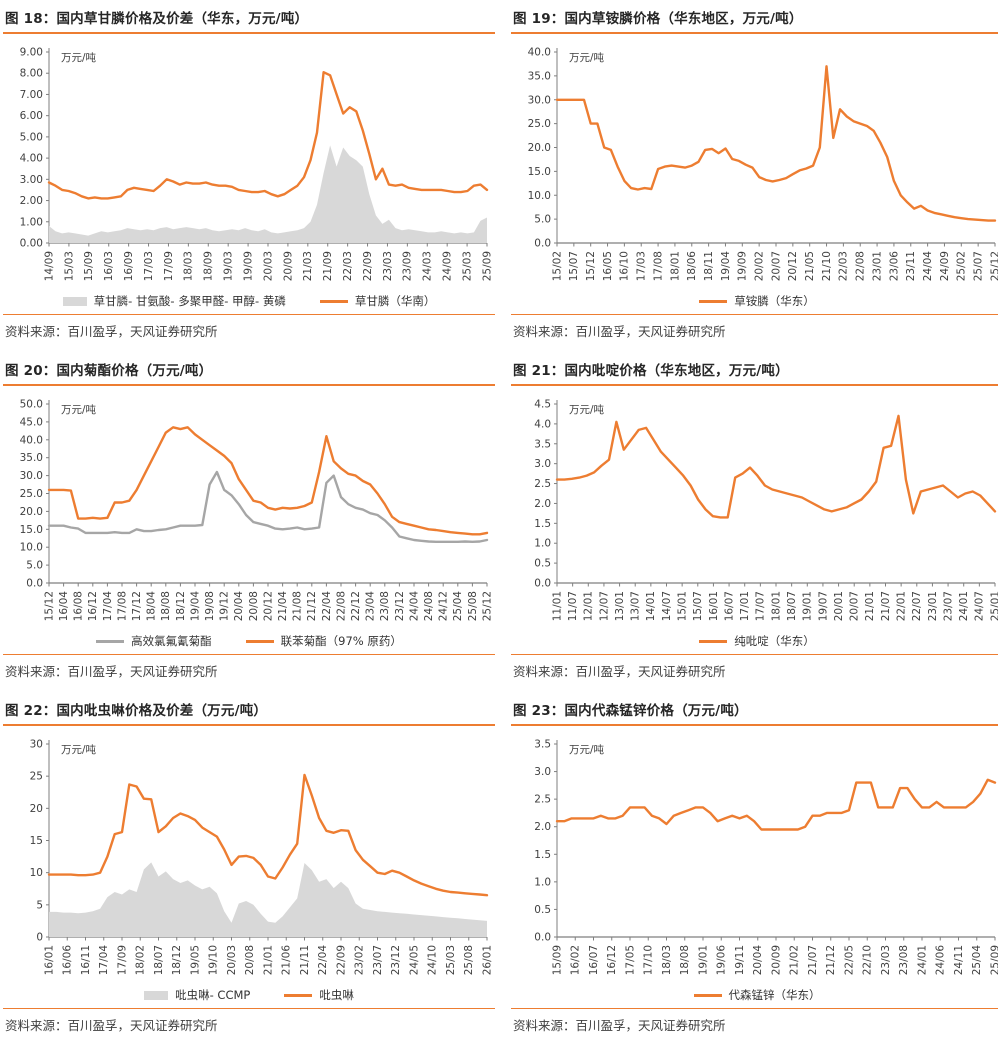  I want to click on svg-text: 9.00, so click(31, 53).